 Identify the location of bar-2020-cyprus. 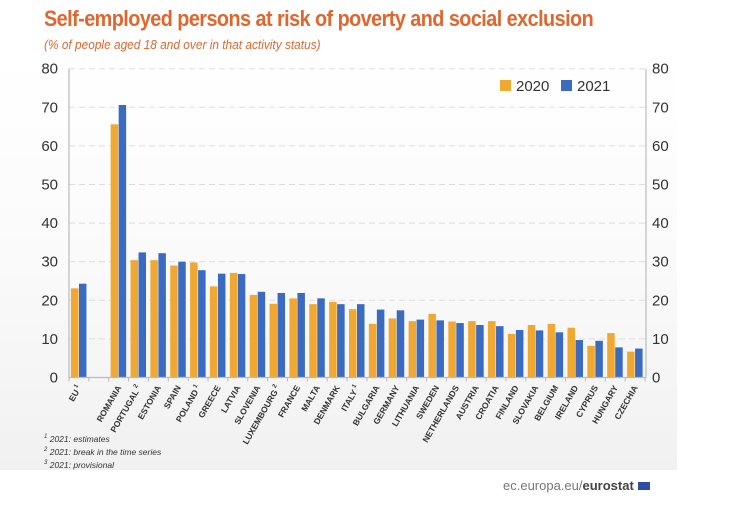
(591, 361).